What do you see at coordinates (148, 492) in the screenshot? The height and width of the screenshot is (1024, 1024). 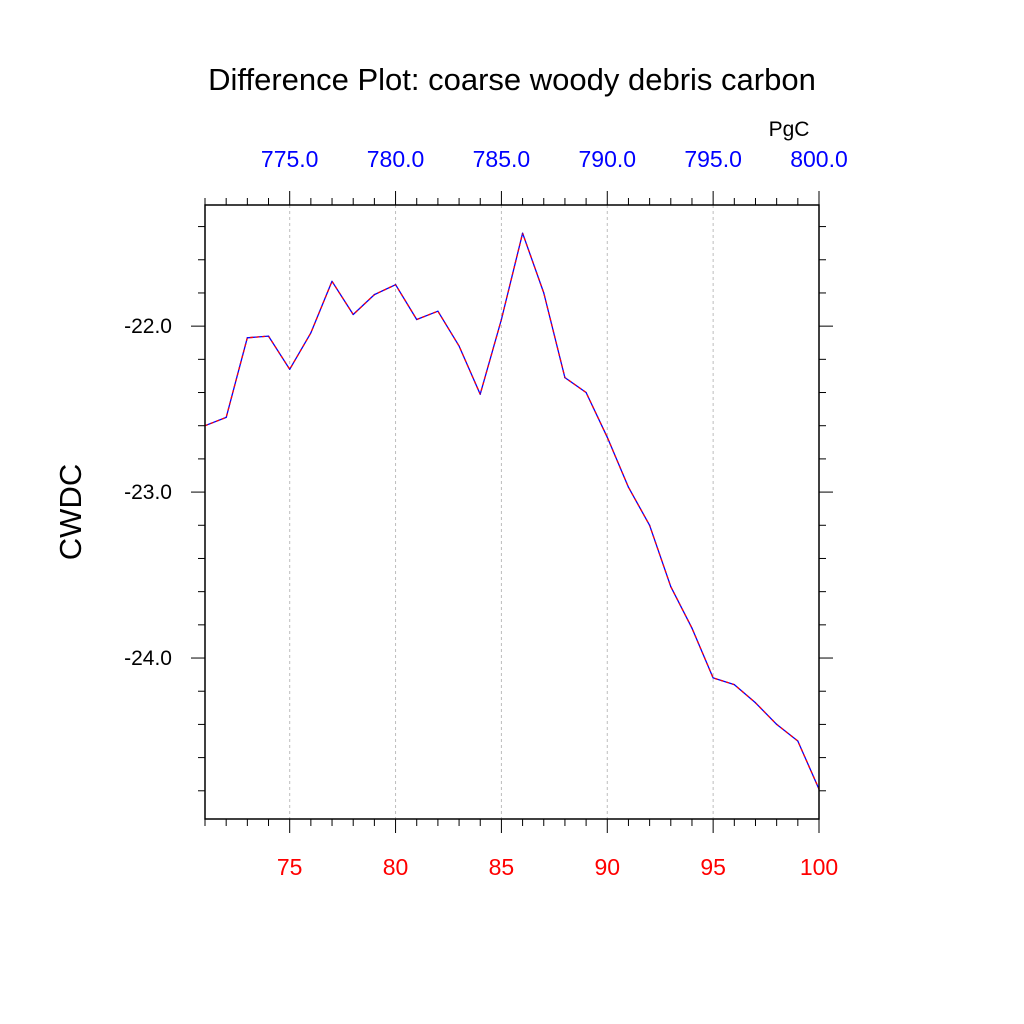 I see `y-tick-label: -23.0` at bounding box center [148, 492].